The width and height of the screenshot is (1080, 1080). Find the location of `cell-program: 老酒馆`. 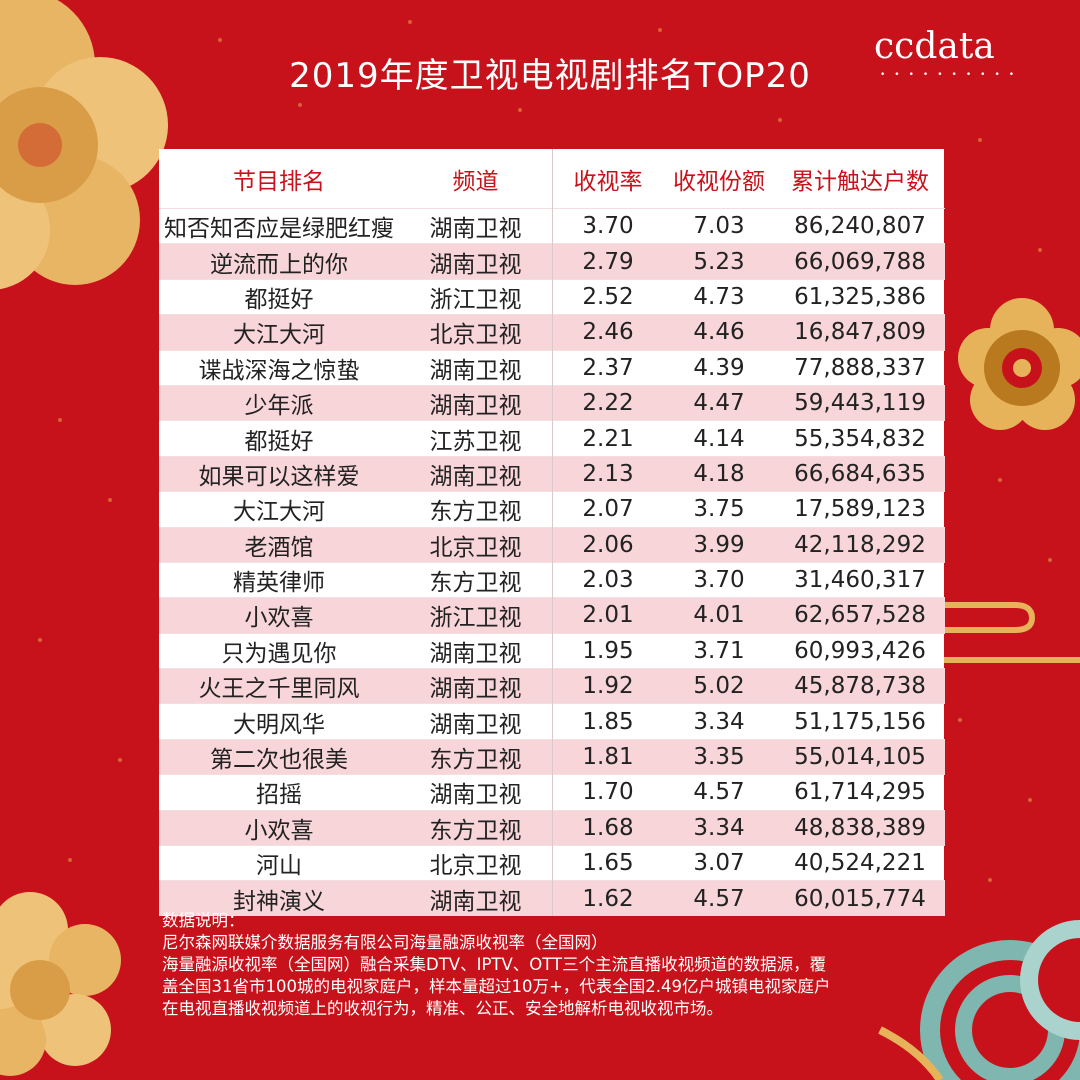

cell-program: 老酒馆 is located at coordinates (279, 544).